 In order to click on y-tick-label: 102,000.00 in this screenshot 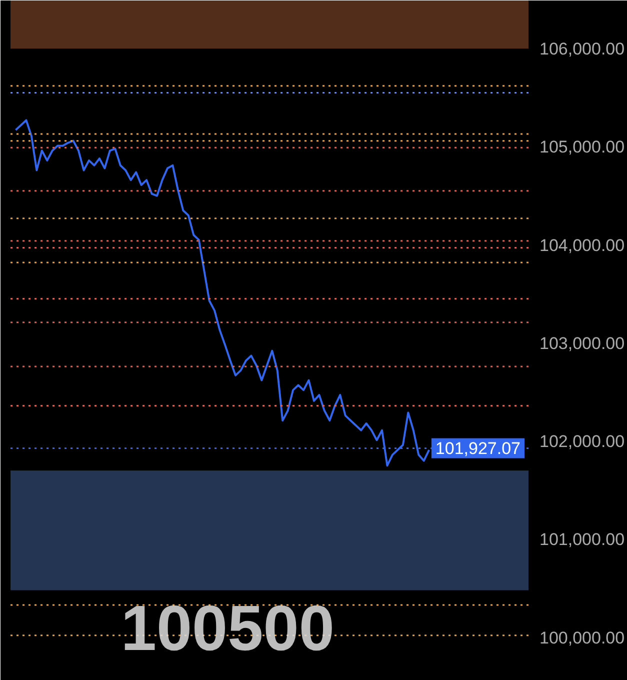, I will do `click(582, 442)`.